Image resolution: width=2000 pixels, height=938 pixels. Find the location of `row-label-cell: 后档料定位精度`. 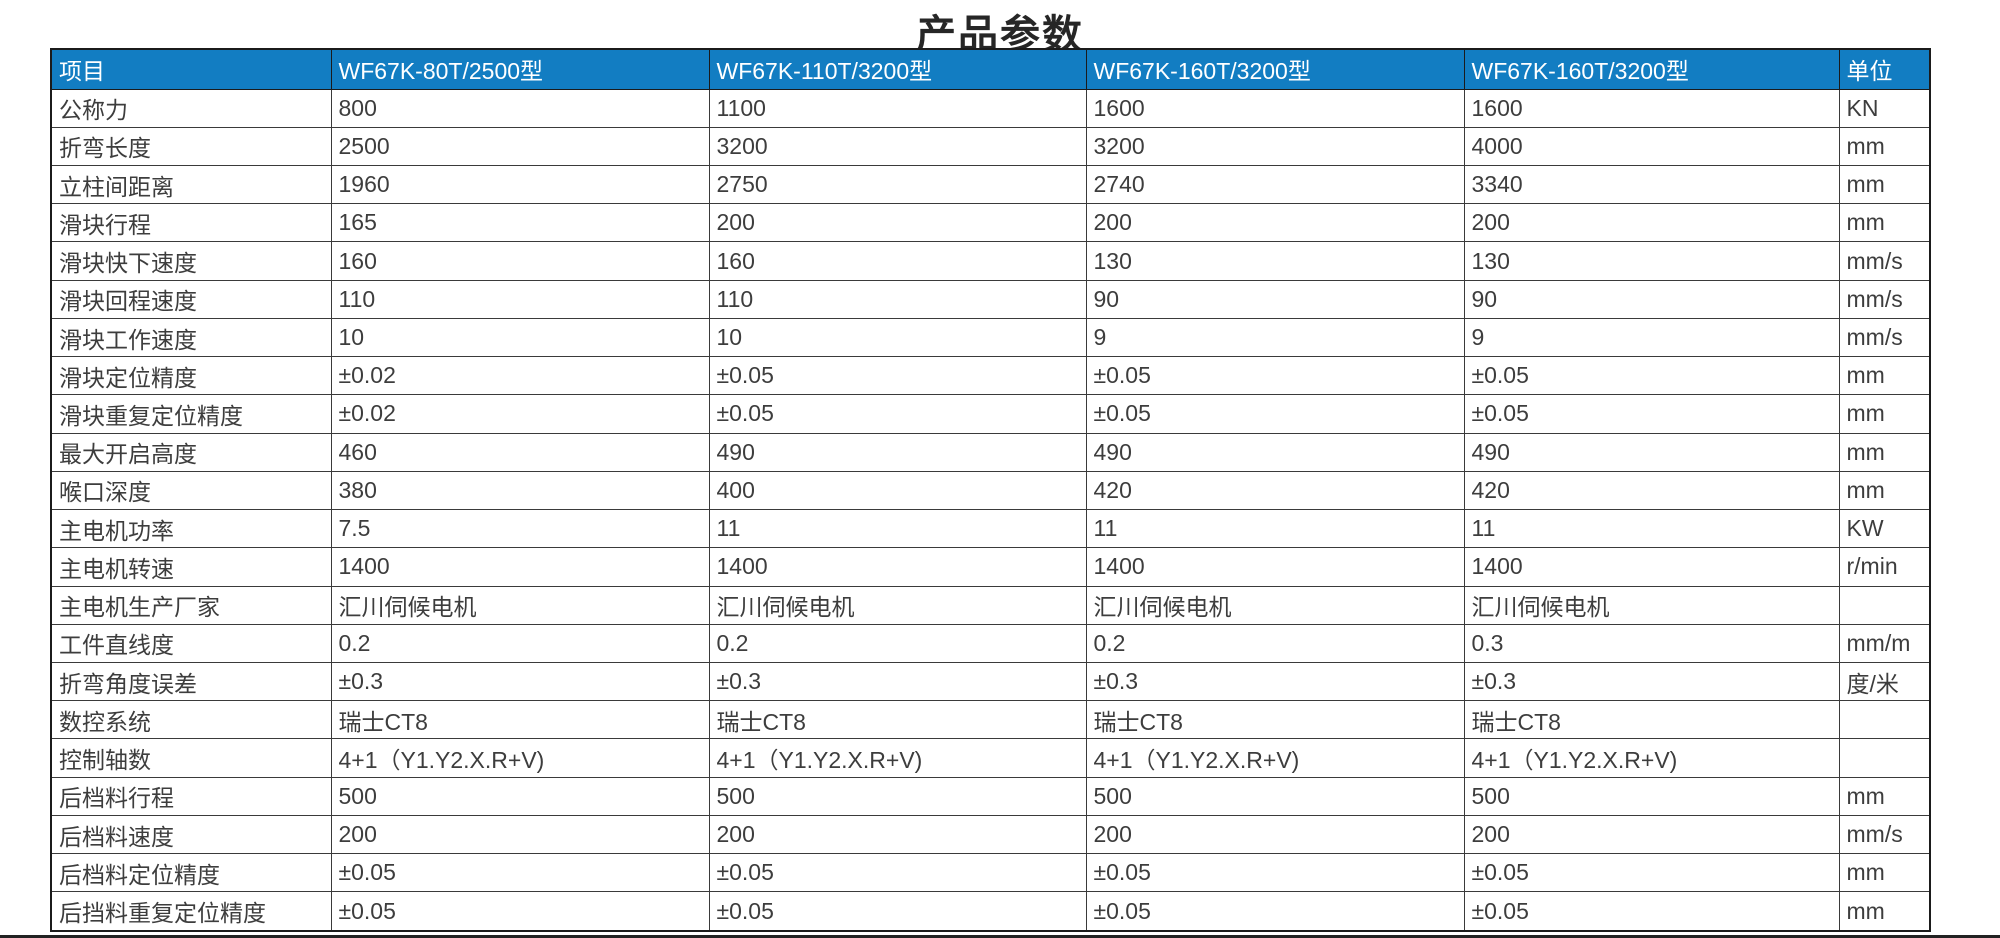

row-label-cell: 后档料定位精度 is located at coordinates (191, 873).